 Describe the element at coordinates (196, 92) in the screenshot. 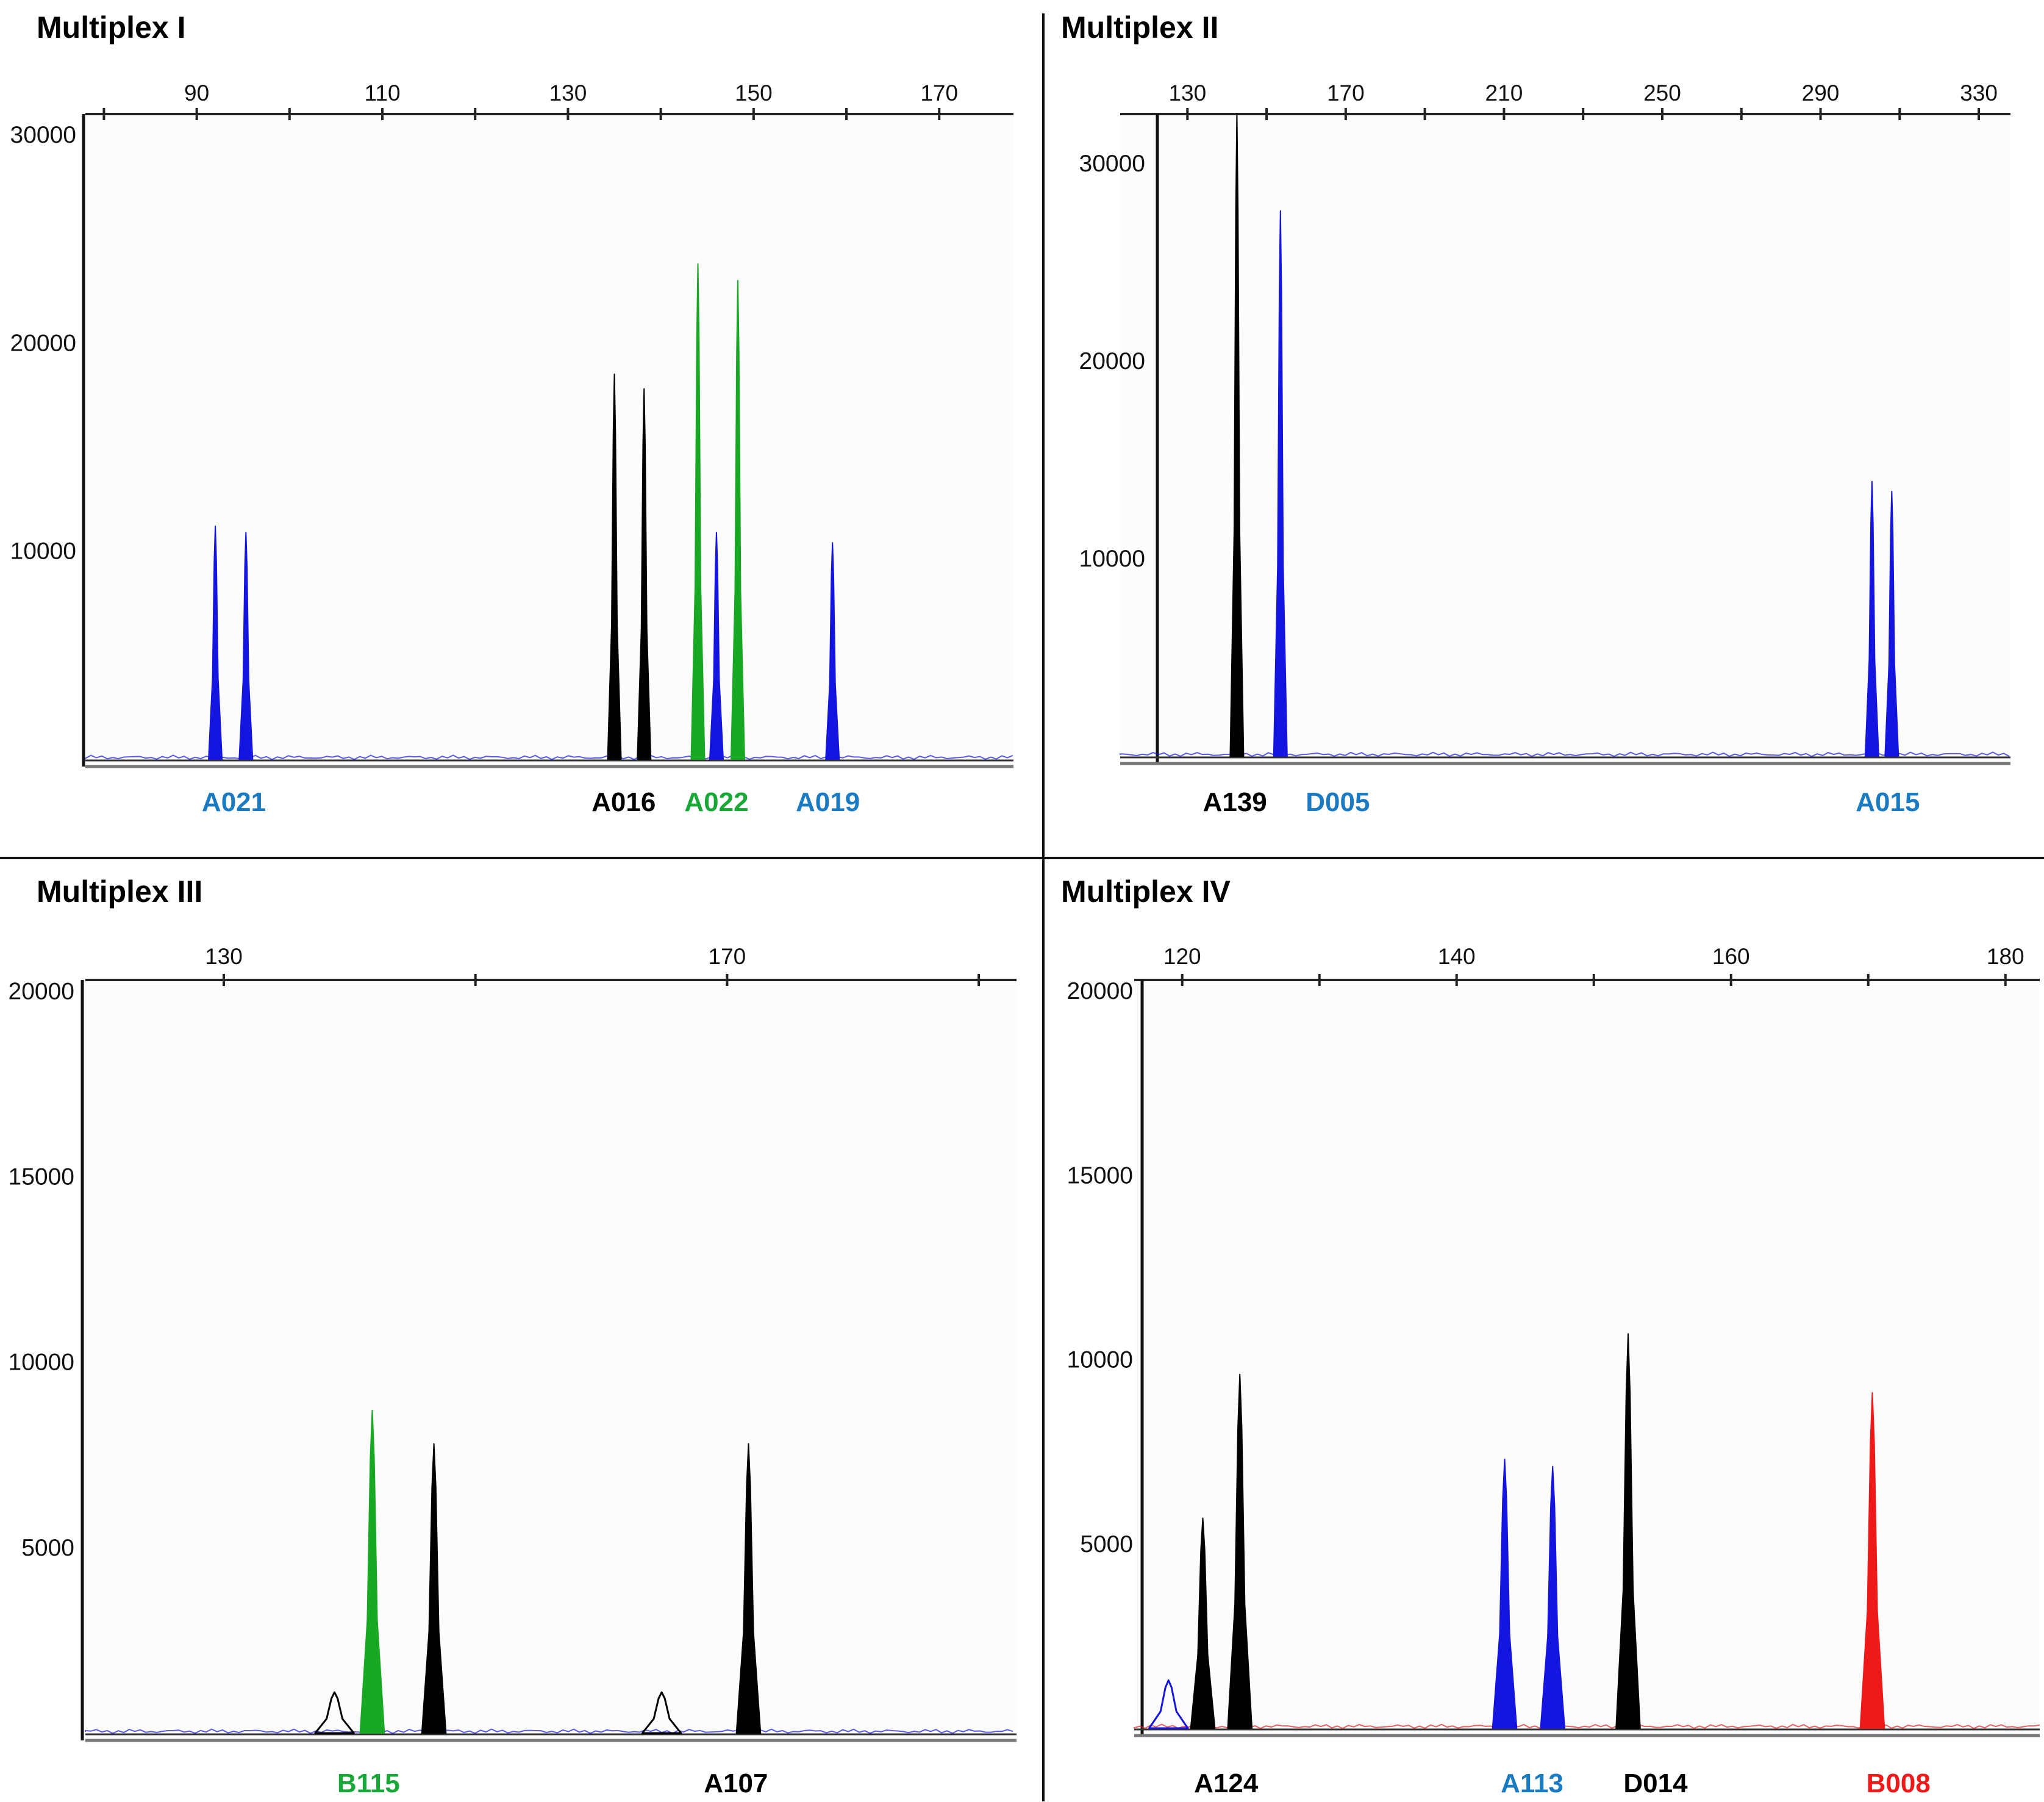

I see `x-tick-label-90: 90` at that location.